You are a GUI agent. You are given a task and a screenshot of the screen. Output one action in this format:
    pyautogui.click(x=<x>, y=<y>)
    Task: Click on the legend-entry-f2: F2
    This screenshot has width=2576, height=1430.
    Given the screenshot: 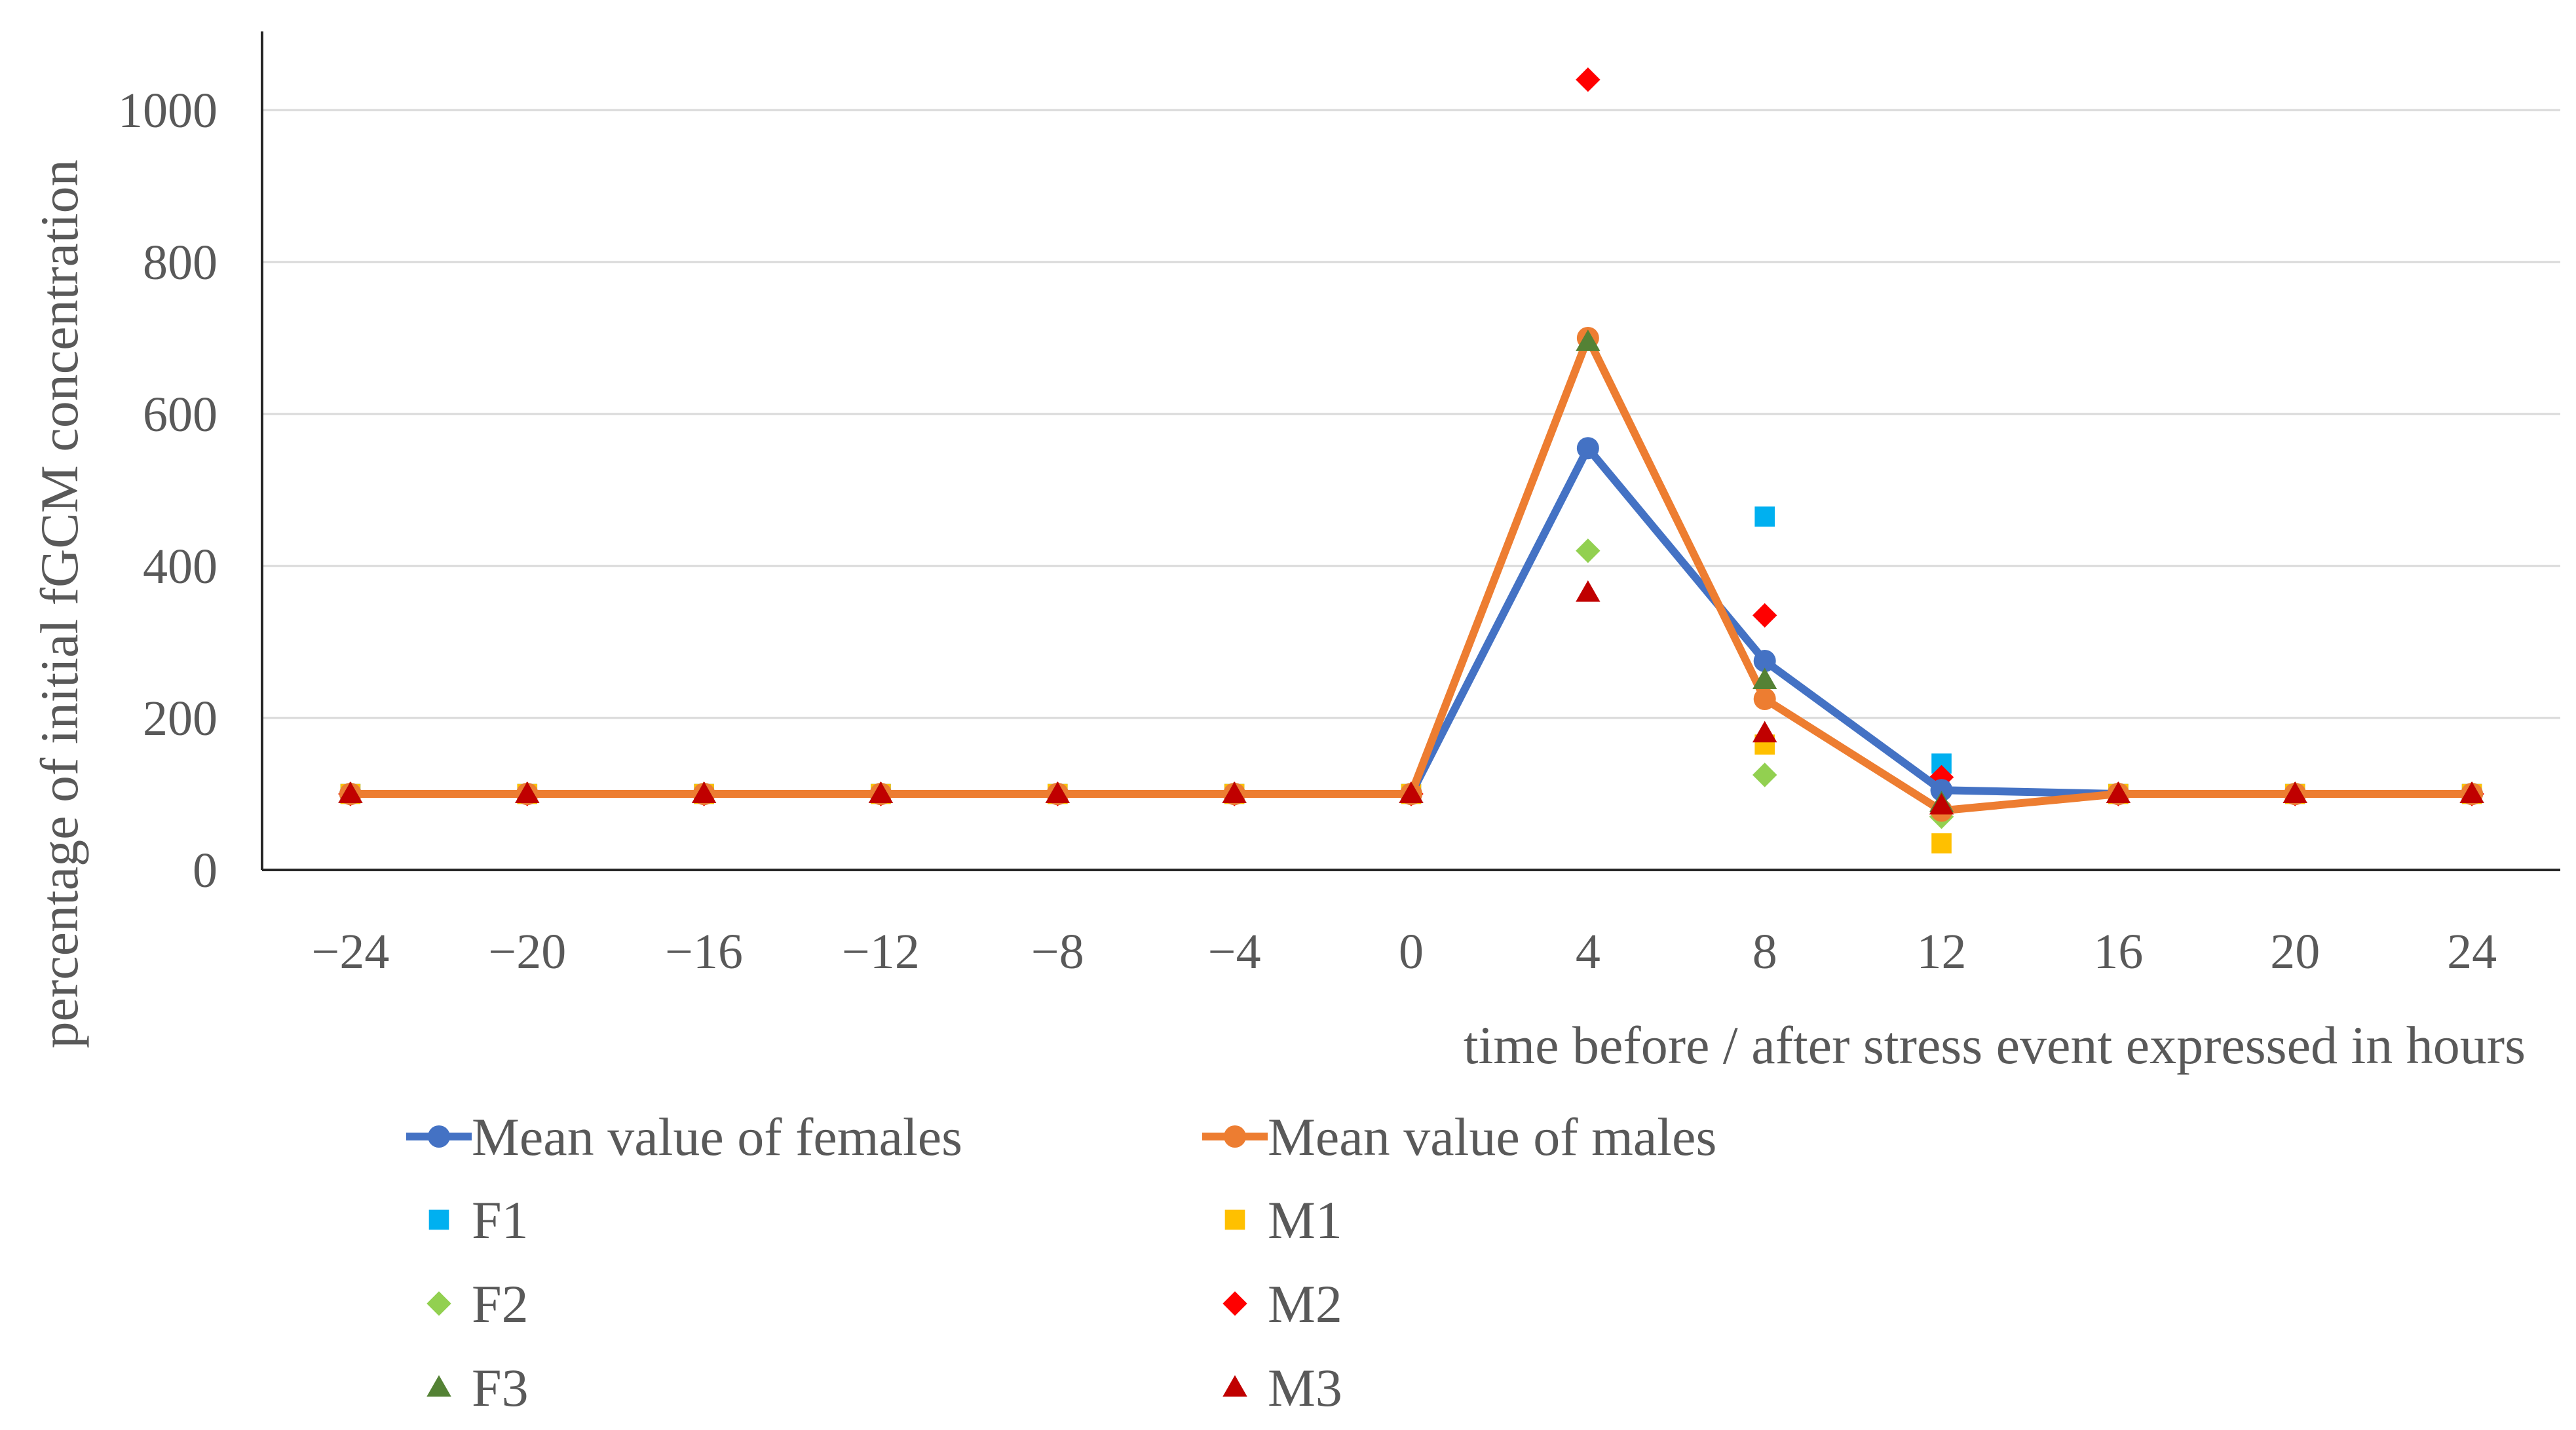 What is the action you would take?
    pyautogui.click(x=477, y=1304)
    